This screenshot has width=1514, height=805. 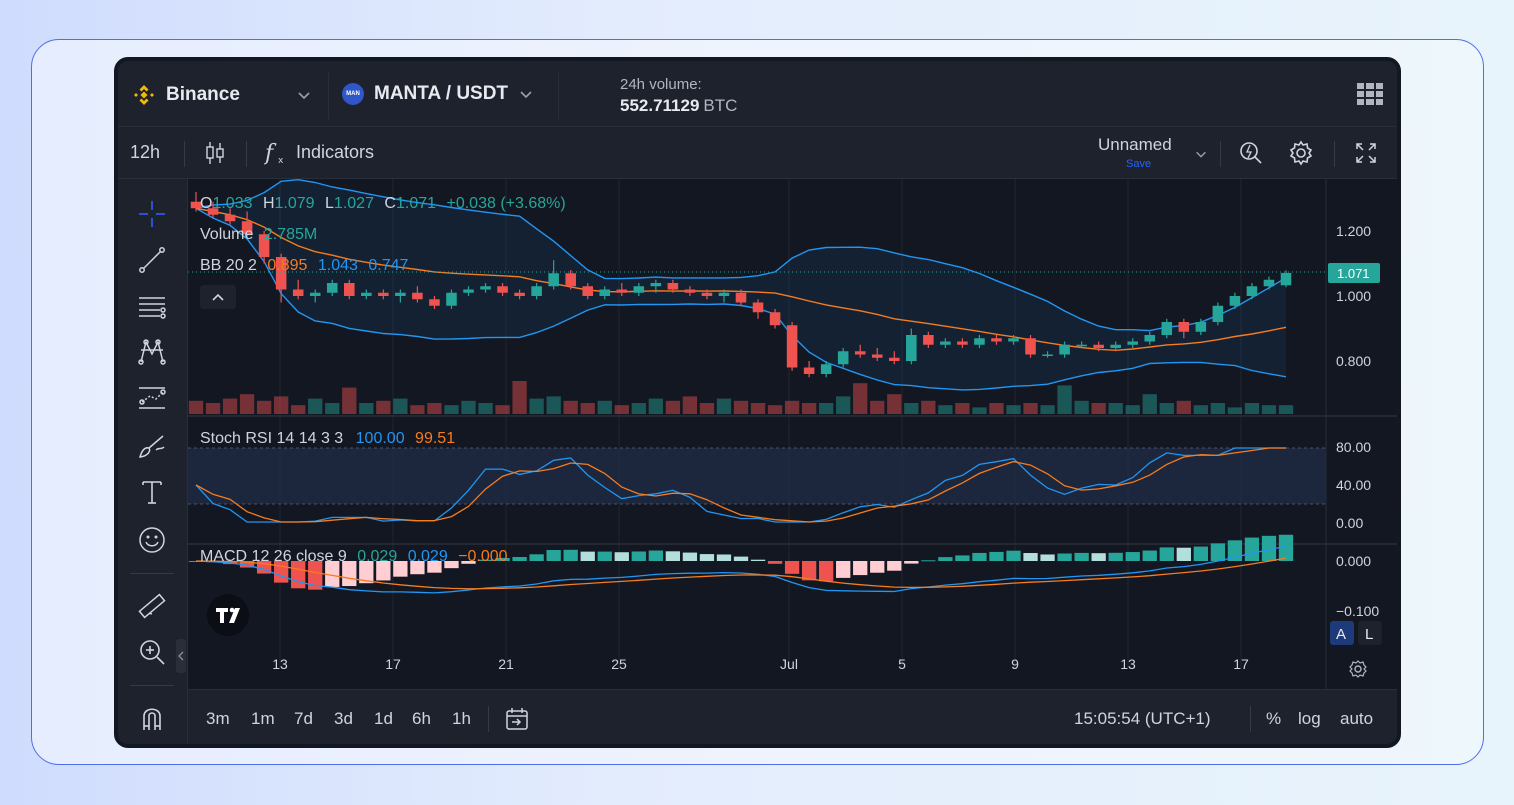 What do you see at coordinates (152, 606) in the screenshot?
I see `ruler-icon` at bounding box center [152, 606].